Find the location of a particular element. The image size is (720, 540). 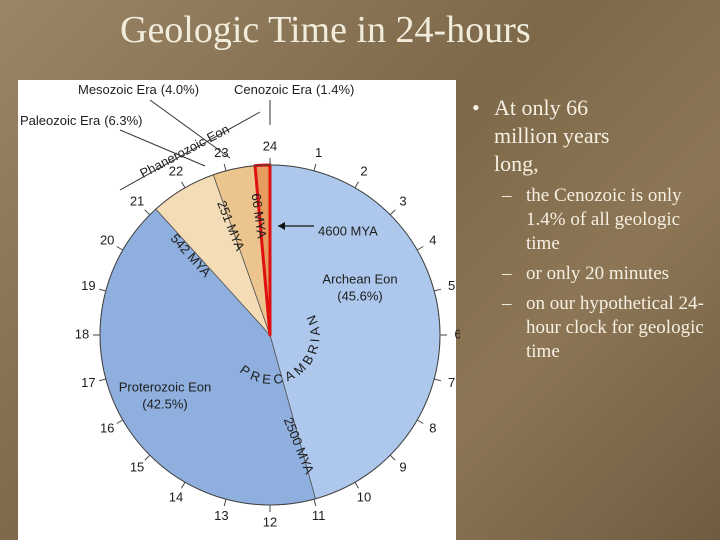

clock-label: 21 is located at coordinates (137, 201).